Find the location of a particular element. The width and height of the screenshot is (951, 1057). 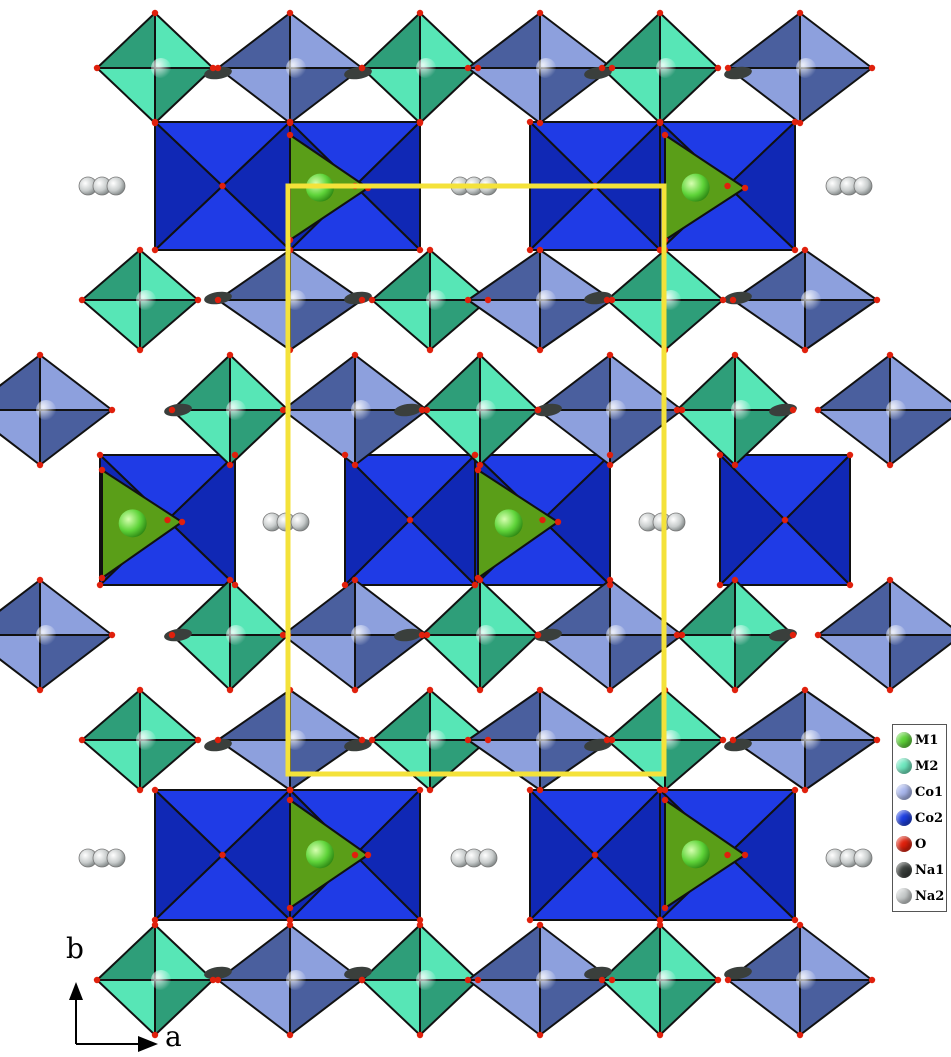

b-axis-label: b is located at coordinates (75, 948).